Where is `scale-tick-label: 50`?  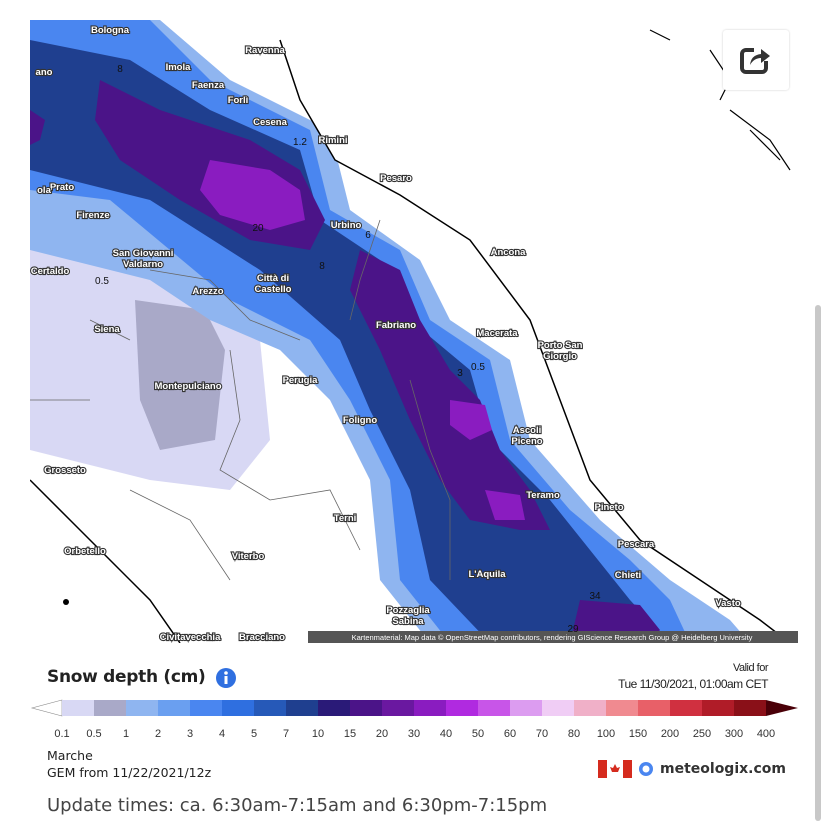 scale-tick-label: 50 is located at coordinates (478, 734).